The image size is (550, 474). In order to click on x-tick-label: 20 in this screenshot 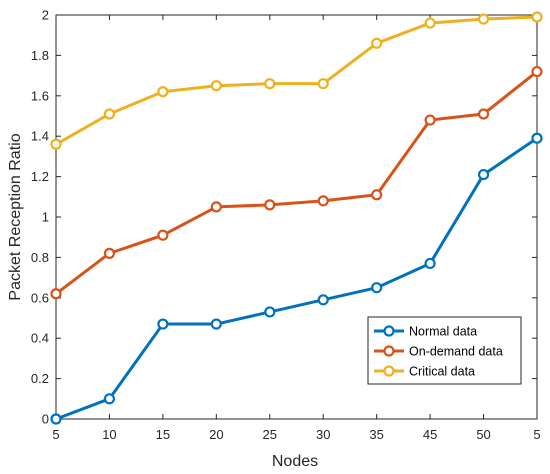, I will do `click(216, 434)`.